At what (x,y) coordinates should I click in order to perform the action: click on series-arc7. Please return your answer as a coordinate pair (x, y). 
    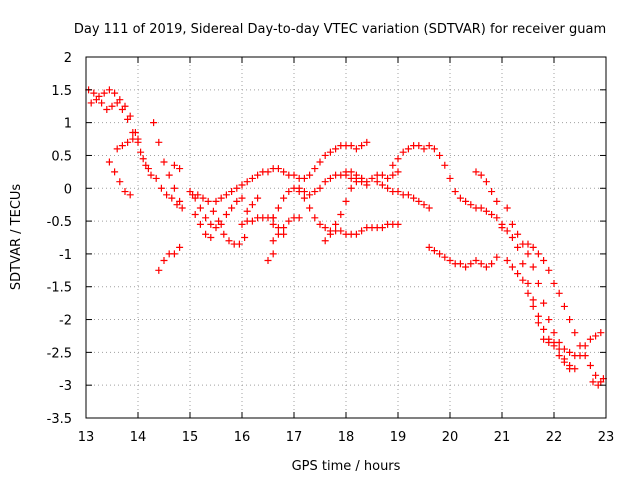
    Looking at the image, I should click on (177, 167).